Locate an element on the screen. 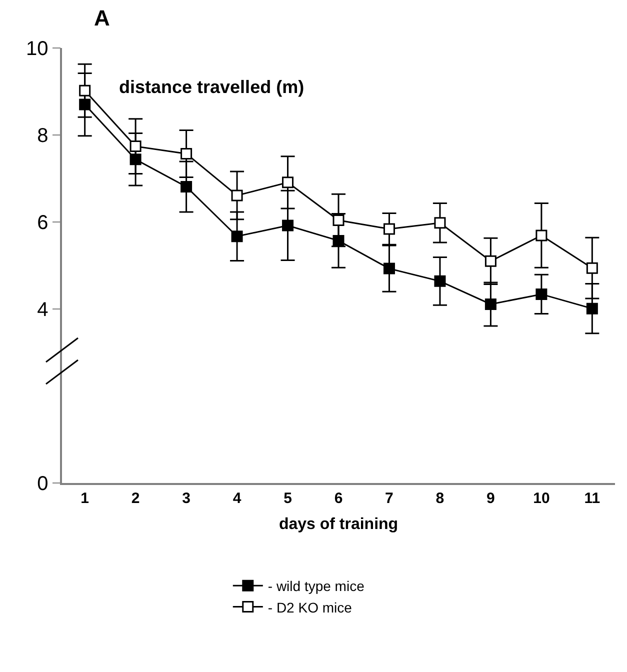  y-tick-label: 6 is located at coordinates (42, 223).